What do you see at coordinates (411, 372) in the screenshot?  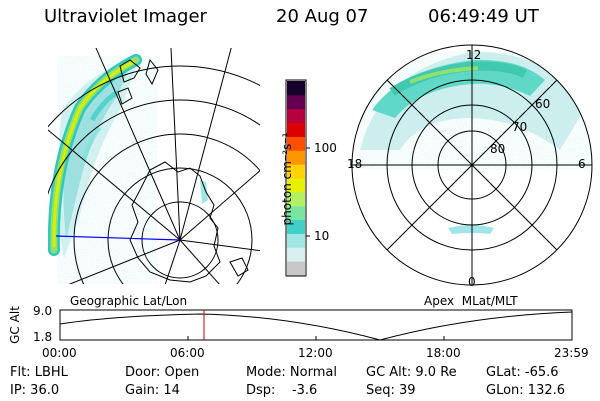 I see `status-gc-alt: GC Alt: 9.0 Re` at bounding box center [411, 372].